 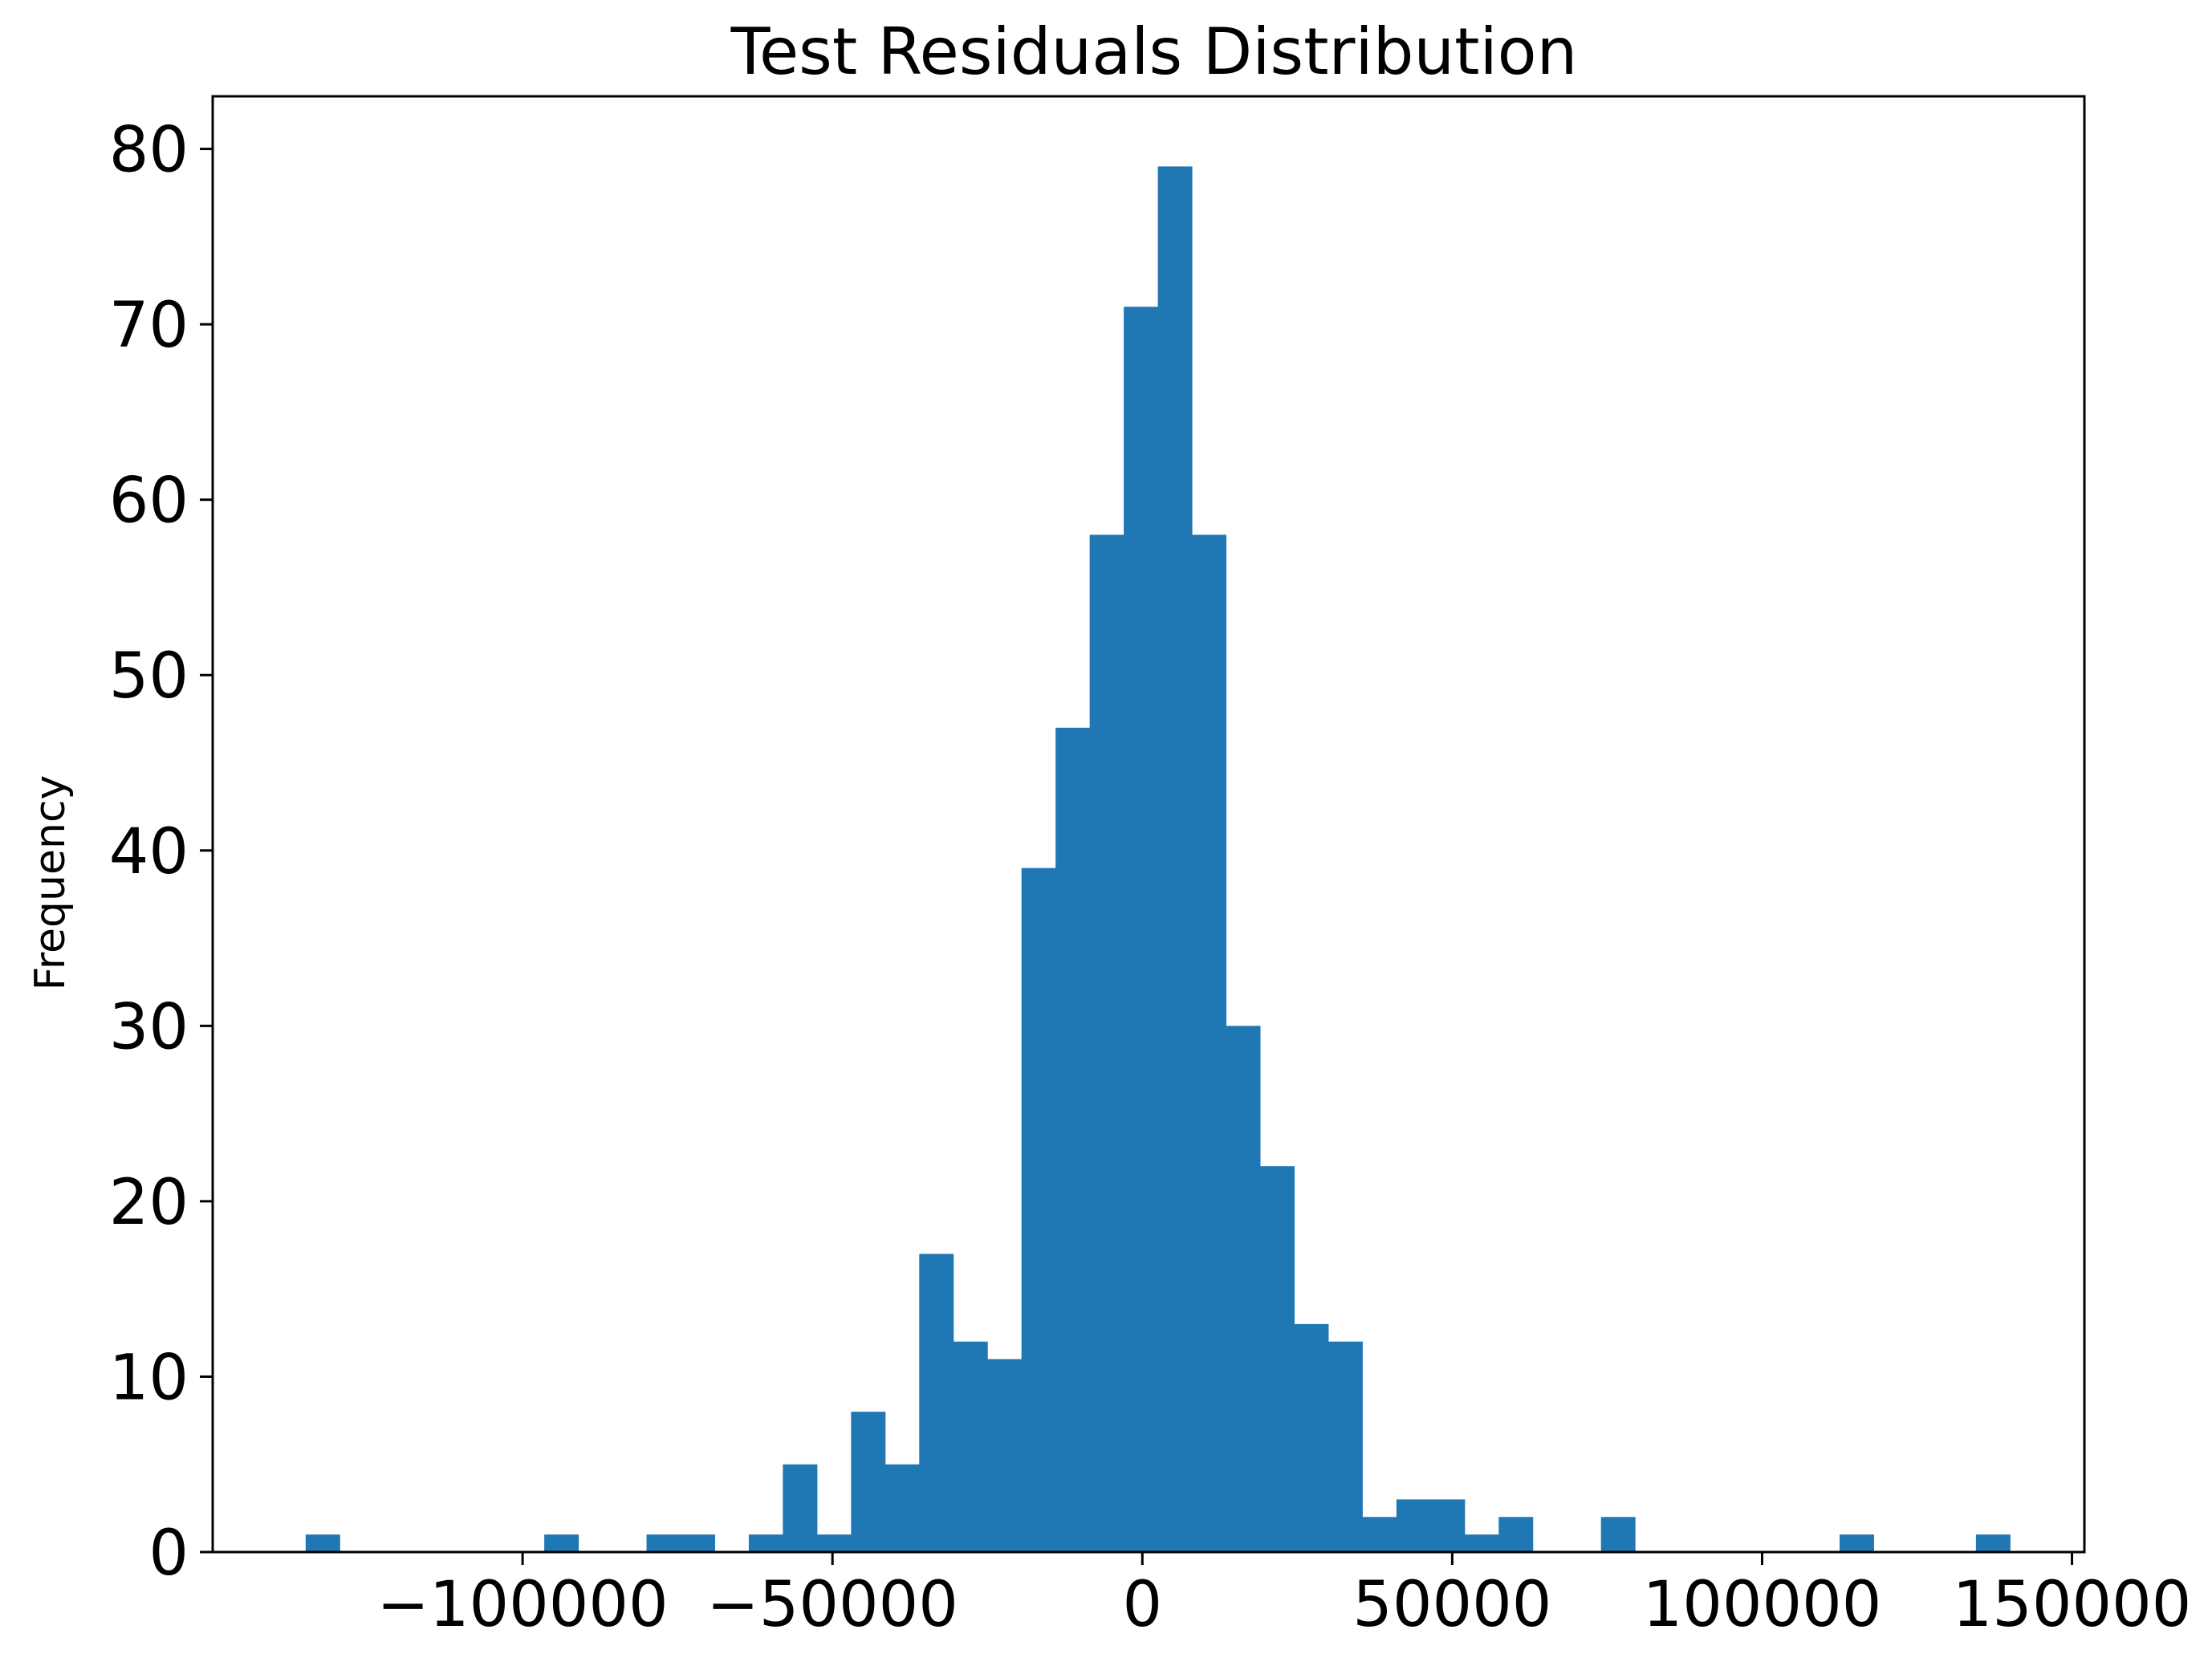 What do you see at coordinates (523, 1605) in the screenshot?
I see `x-tick-label: −100000` at bounding box center [523, 1605].